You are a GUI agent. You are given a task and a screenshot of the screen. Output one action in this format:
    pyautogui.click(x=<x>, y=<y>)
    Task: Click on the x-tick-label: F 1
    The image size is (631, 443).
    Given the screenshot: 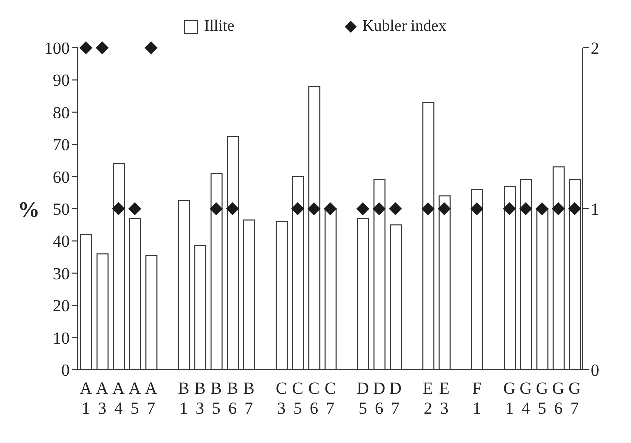 What is the action you would take?
    pyautogui.click(x=477, y=398)
    